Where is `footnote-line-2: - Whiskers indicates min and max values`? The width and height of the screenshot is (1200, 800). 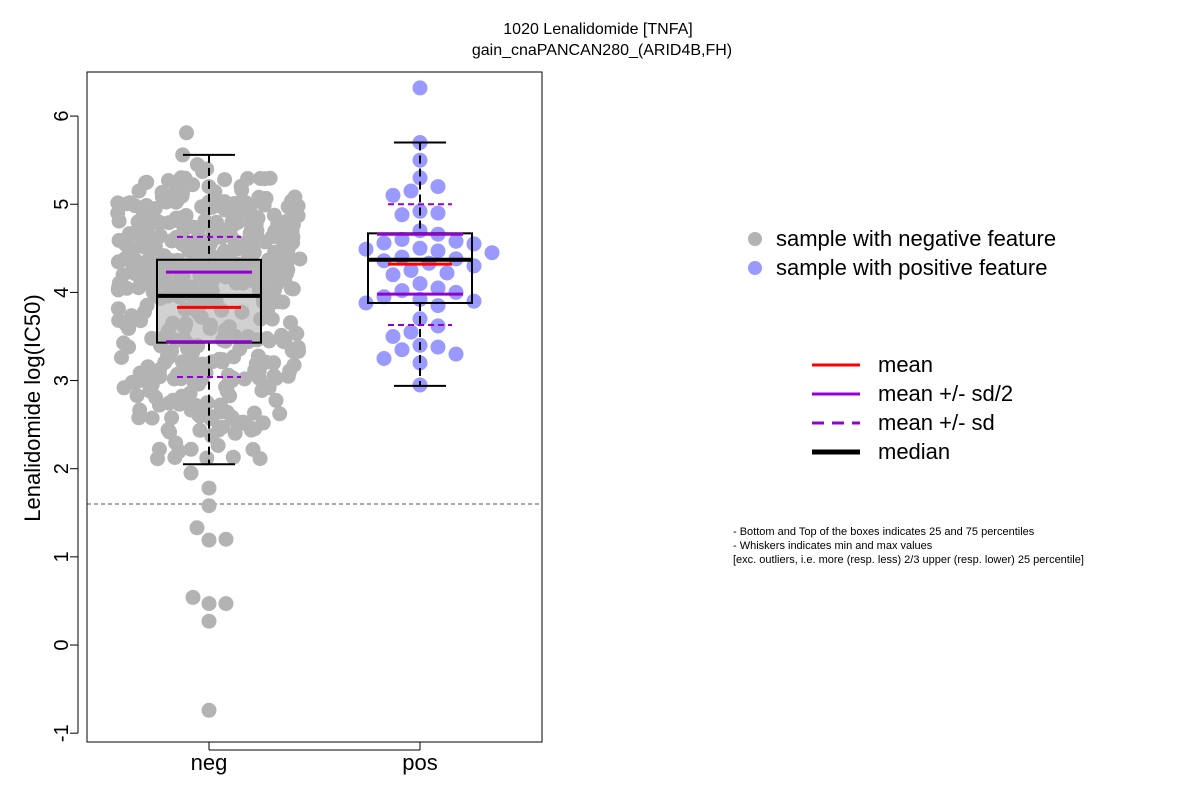
footnote-line-2: - Whiskers indicates min and max values is located at coordinates (833, 546).